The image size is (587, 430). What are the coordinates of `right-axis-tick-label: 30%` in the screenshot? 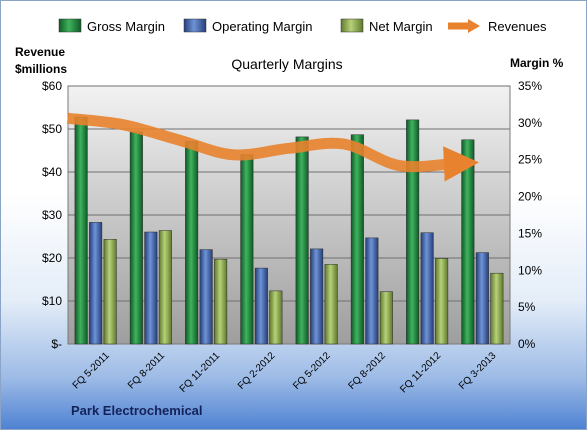 It's located at (530, 123).